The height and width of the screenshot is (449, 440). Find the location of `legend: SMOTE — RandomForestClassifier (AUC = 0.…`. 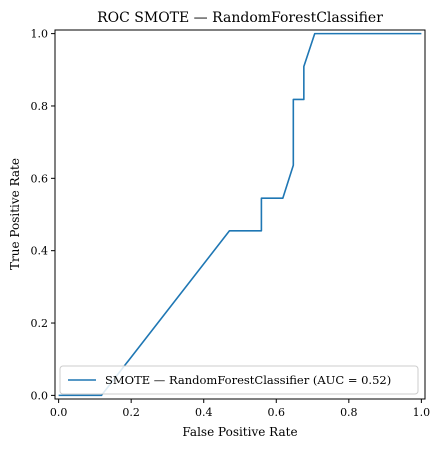

legend: SMOTE — RandomForestClassifier (AUC = 0.… is located at coordinates (239, 380).